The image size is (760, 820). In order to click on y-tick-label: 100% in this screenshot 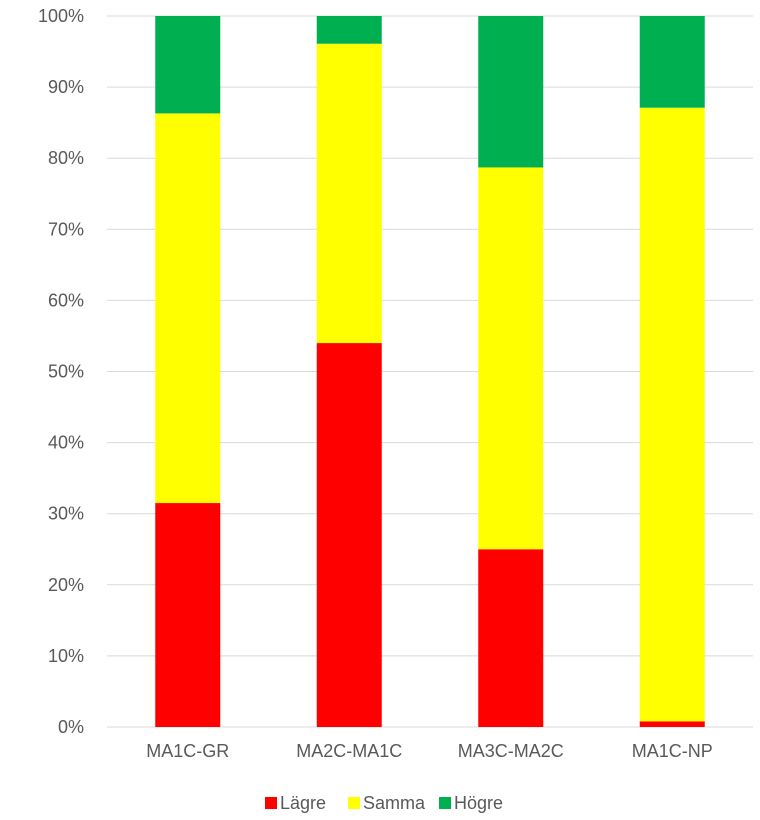, I will do `click(61, 16)`.